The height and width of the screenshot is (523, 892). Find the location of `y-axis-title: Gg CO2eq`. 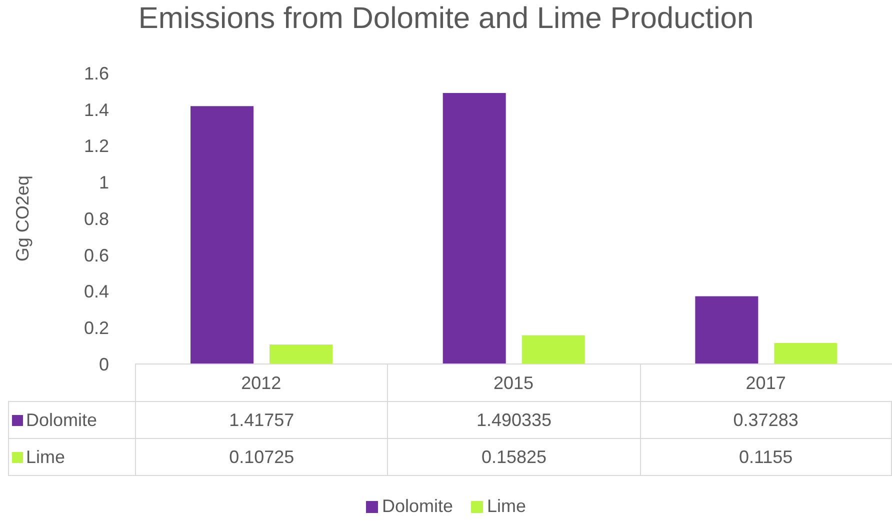

y-axis-title: Gg CO2eq is located at coordinates (22, 218).